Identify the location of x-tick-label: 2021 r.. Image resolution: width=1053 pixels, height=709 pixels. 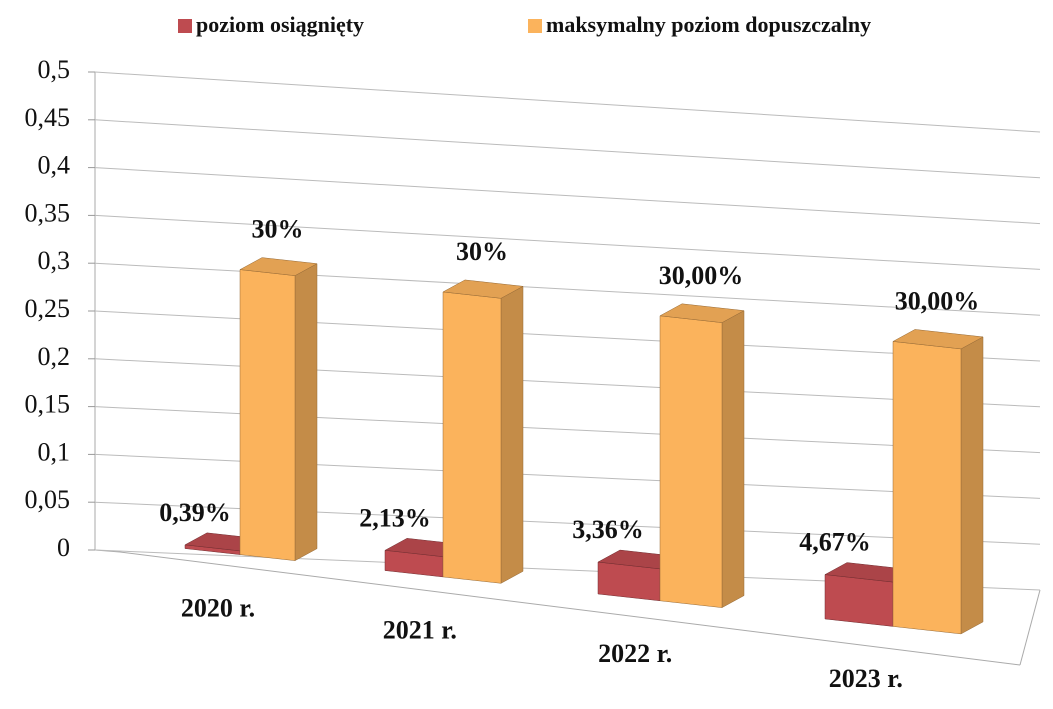
(420, 630).